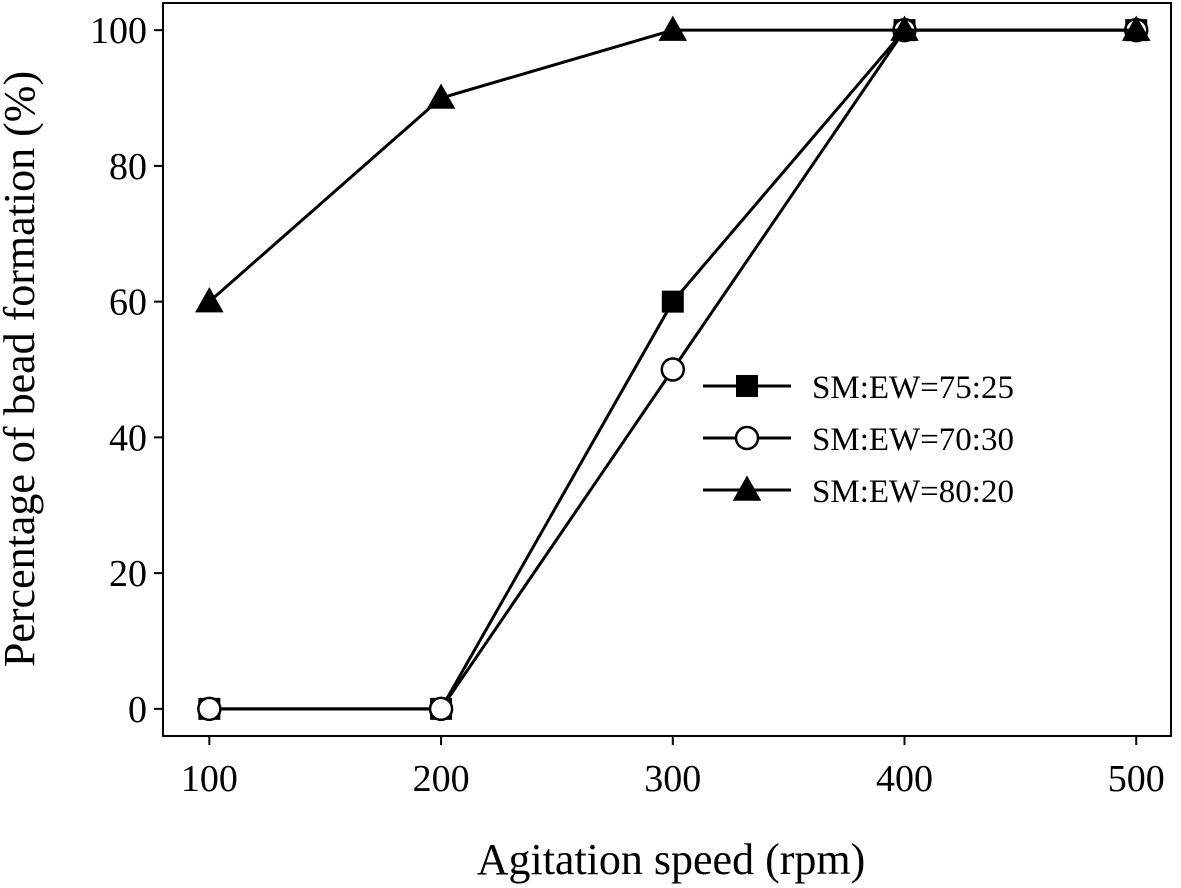 The height and width of the screenshot is (888, 1181). What do you see at coordinates (441, 779) in the screenshot?
I see `x-tick-label: 200` at bounding box center [441, 779].